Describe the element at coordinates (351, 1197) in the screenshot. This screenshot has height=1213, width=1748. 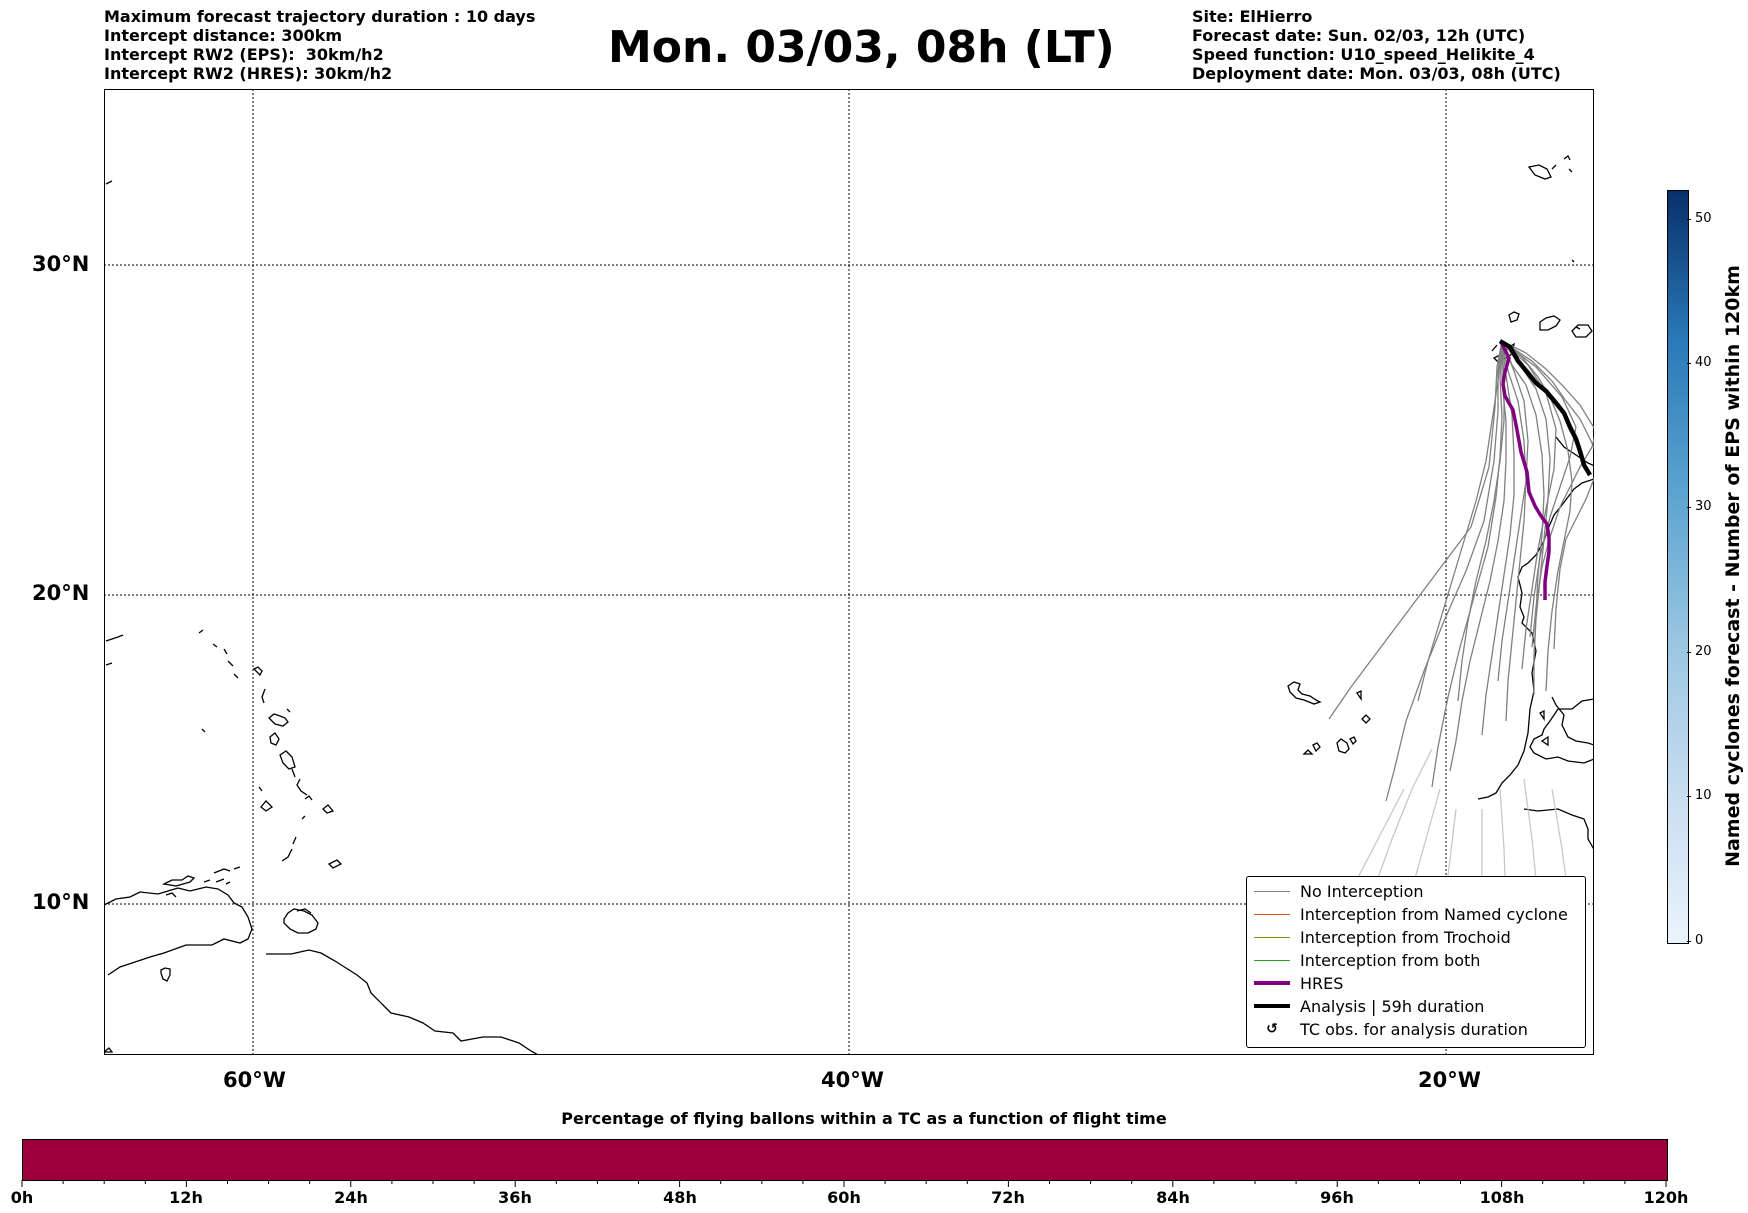
I see `time-tick: 24h` at that location.